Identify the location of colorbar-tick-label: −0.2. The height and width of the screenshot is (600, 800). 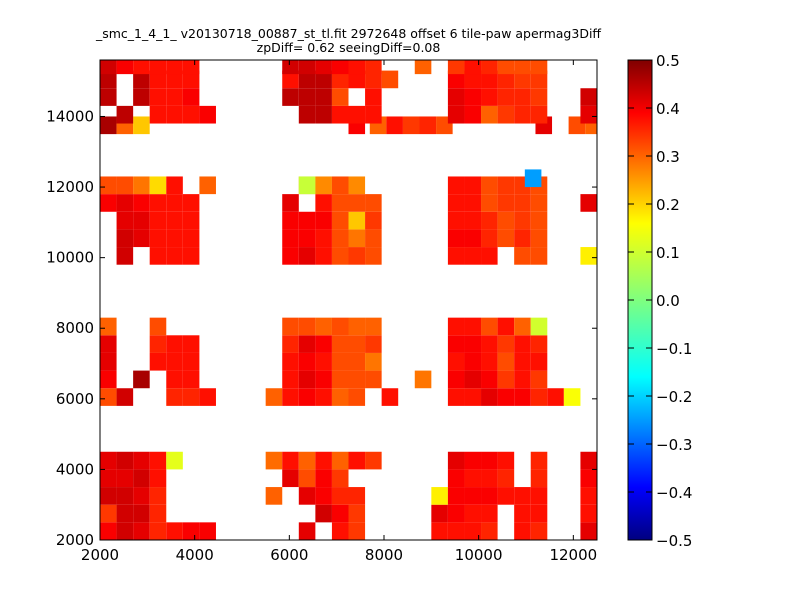
(674, 397).